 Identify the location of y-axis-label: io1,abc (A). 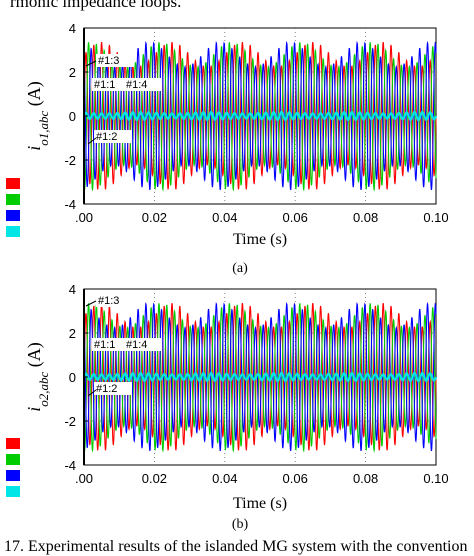
(37, 116).